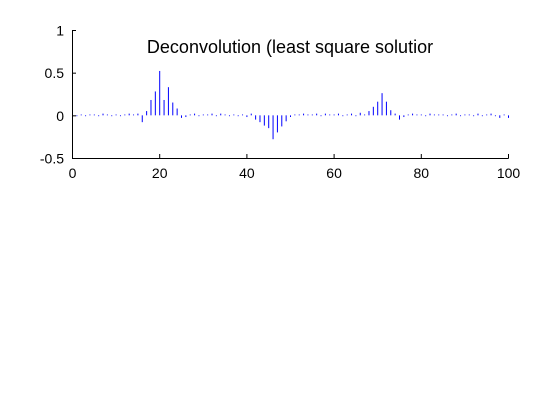  I want to click on x-tick-label: 80, so click(422, 173).